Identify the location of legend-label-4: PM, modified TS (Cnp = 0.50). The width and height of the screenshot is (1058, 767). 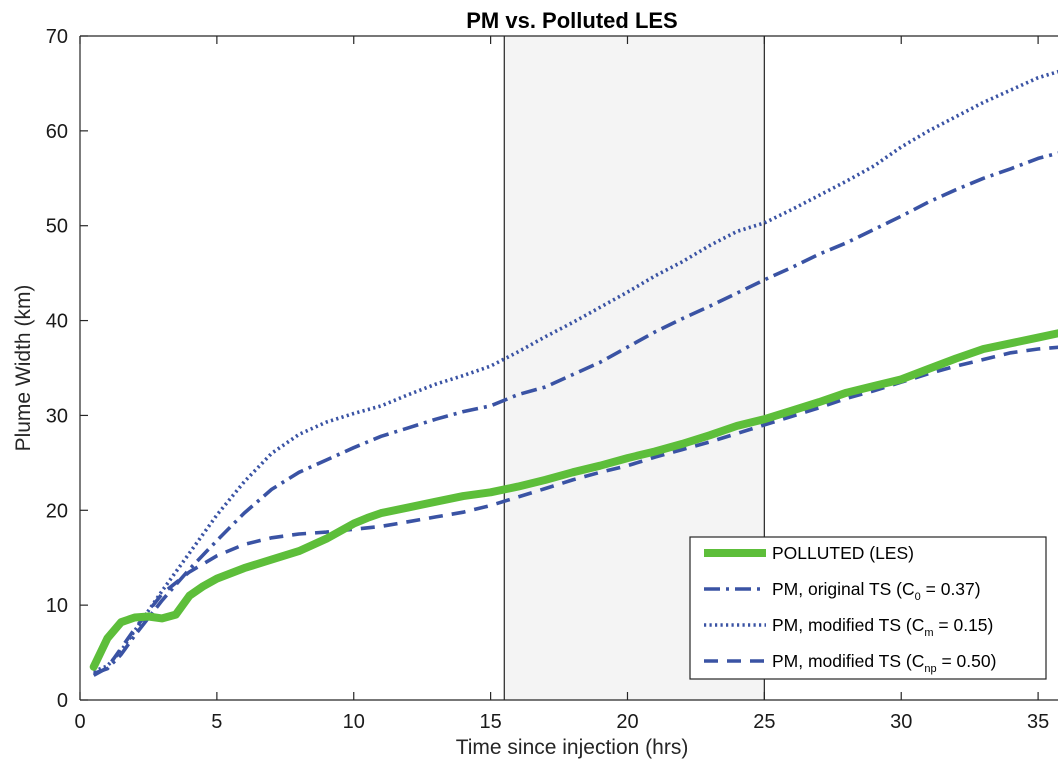
(884, 663).